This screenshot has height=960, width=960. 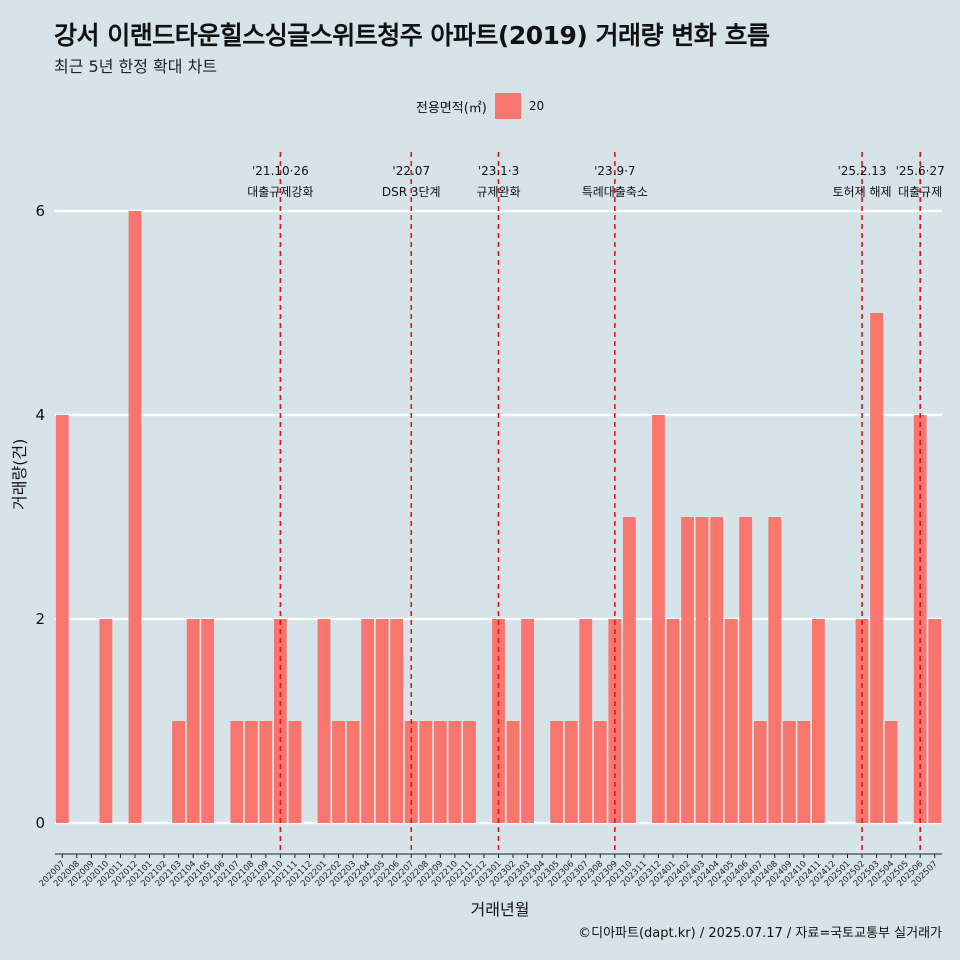 What do you see at coordinates (536, 106) in the screenshot?
I see `legend-label: 20` at bounding box center [536, 106].